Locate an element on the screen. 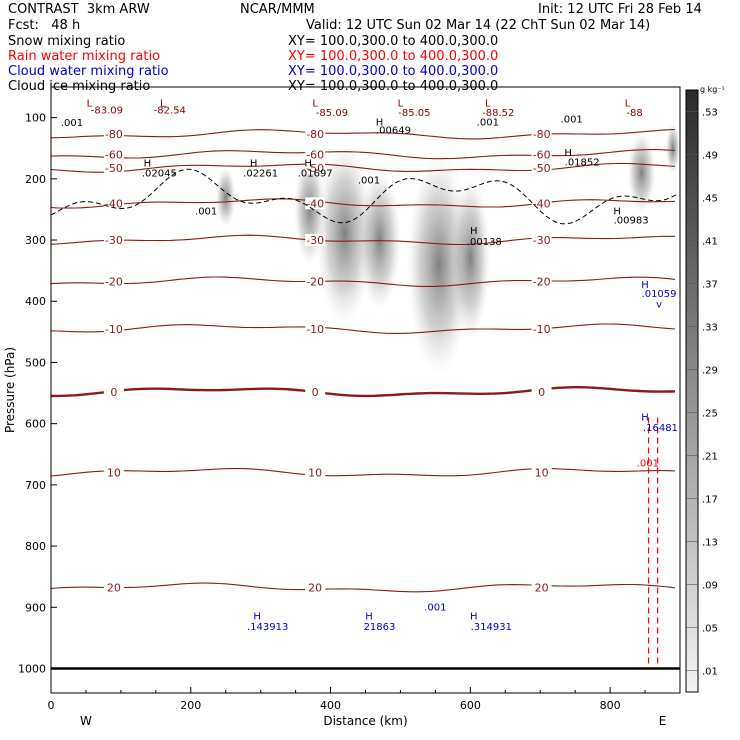  colorbar-label: .41 is located at coordinates (710, 242).